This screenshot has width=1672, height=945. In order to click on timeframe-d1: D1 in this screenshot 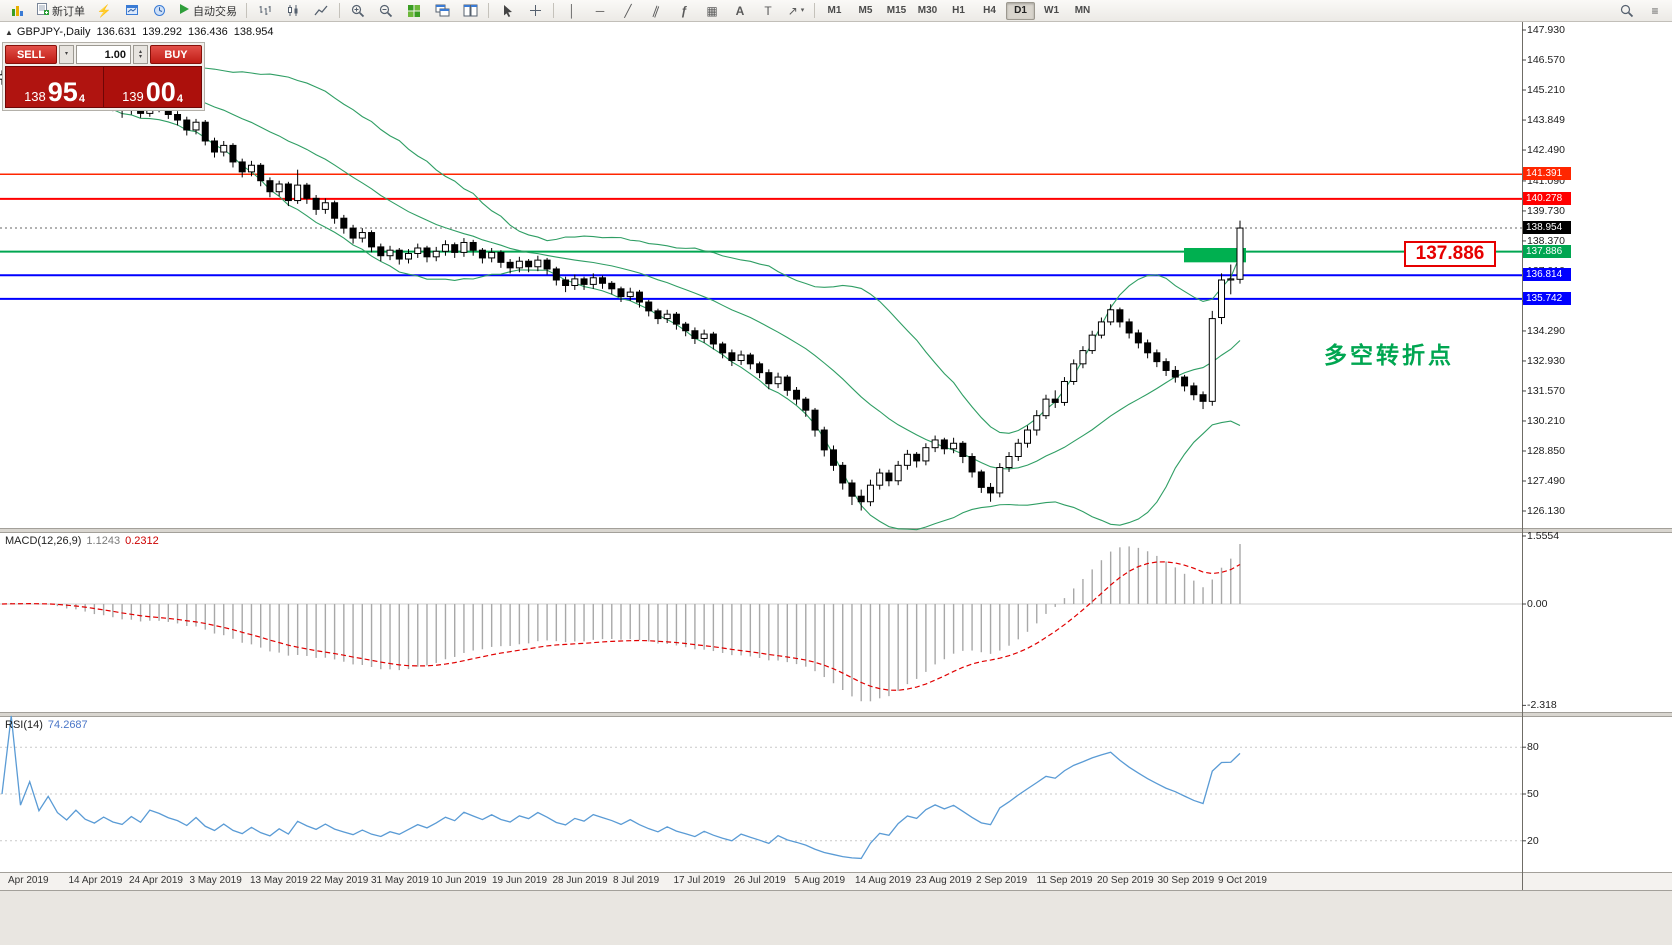, I will do `click(1020, 10)`.